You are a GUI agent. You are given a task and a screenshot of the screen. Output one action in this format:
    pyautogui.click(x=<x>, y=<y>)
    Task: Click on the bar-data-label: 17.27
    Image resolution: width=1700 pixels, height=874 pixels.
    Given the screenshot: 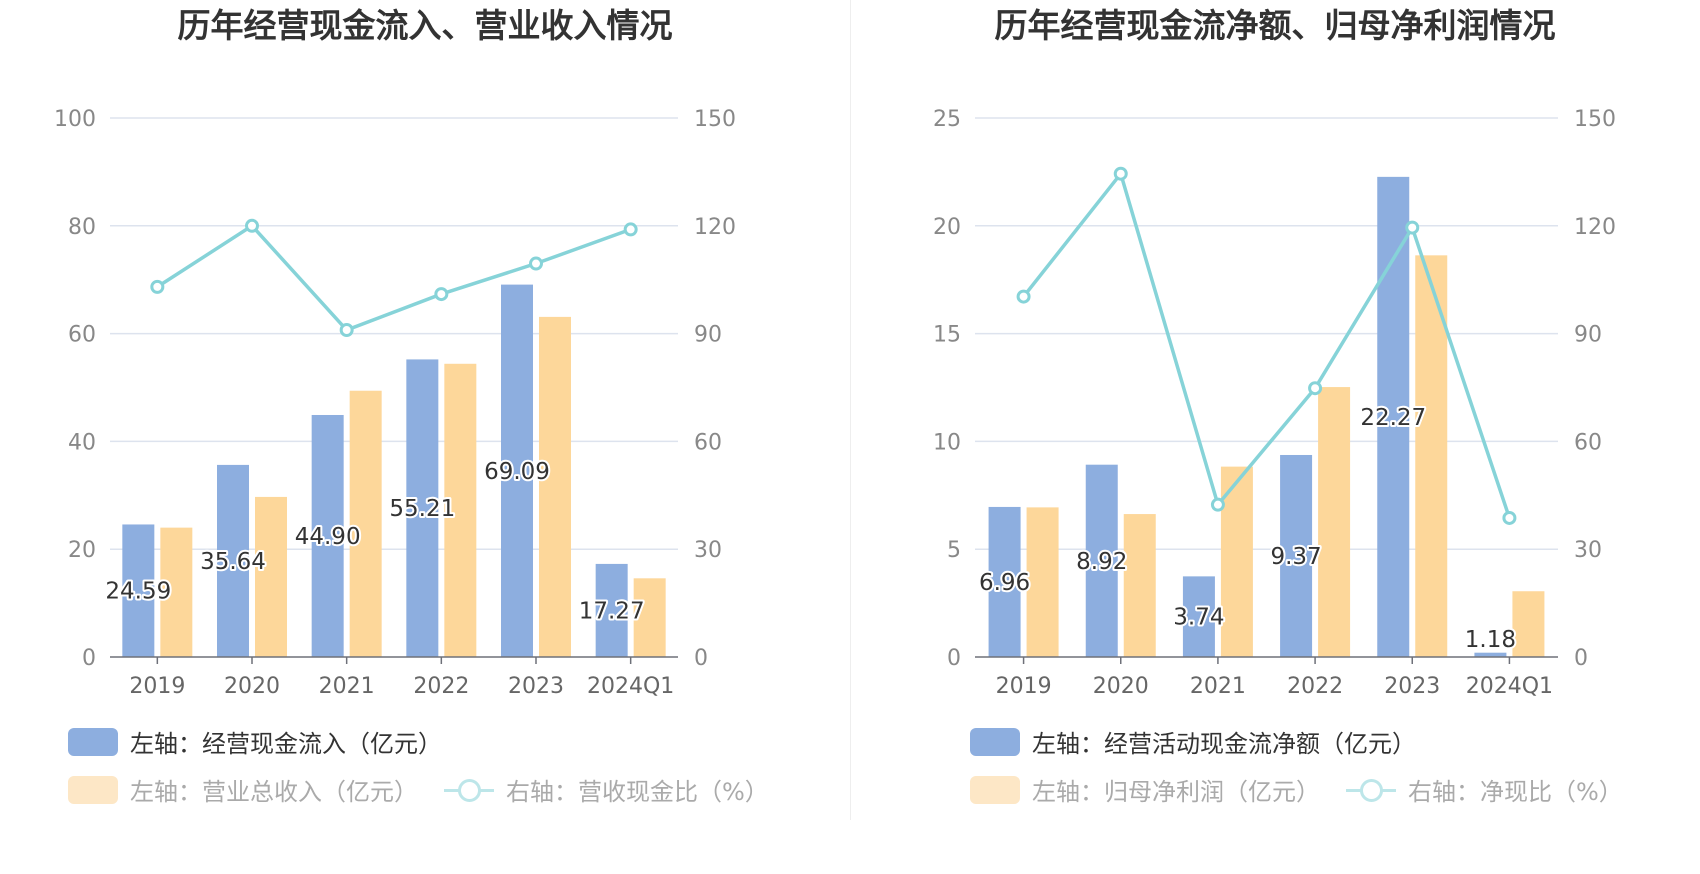 What is the action you would take?
    pyautogui.click(x=612, y=611)
    